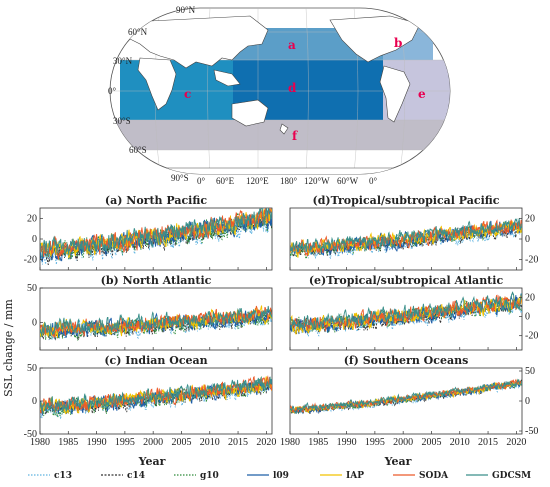  Describe the element at coordinates (156, 395) in the screenshot. I see `series-c-gdcsm` at that location.